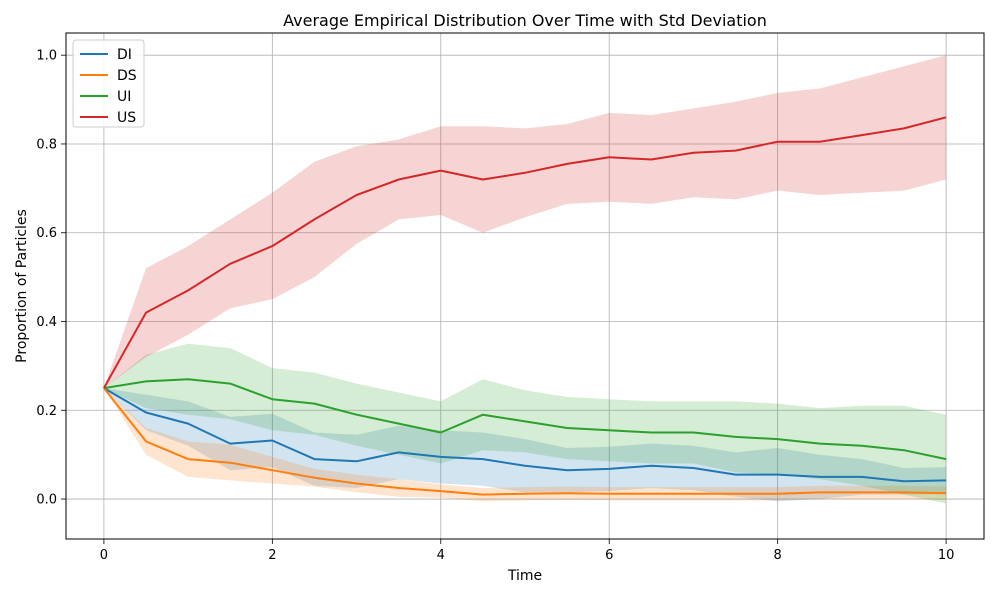  I want to click on legend-us-label: US, so click(126, 118).